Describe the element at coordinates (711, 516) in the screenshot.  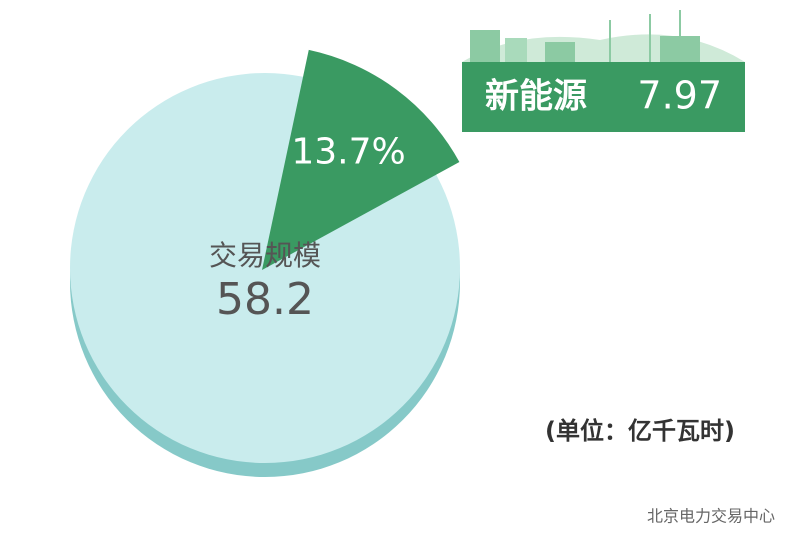
I see `watermark: 北京电力交易中心` at that location.